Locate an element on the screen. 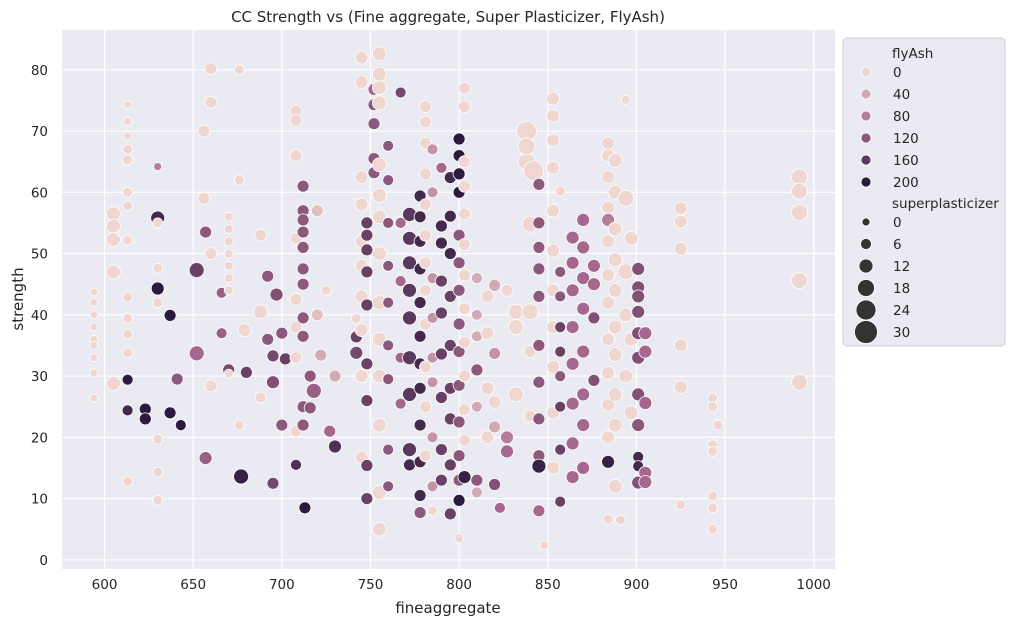 The height and width of the screenshot is (627, 1014). x-tick-label: 800 is located at coordinates (459, 585).